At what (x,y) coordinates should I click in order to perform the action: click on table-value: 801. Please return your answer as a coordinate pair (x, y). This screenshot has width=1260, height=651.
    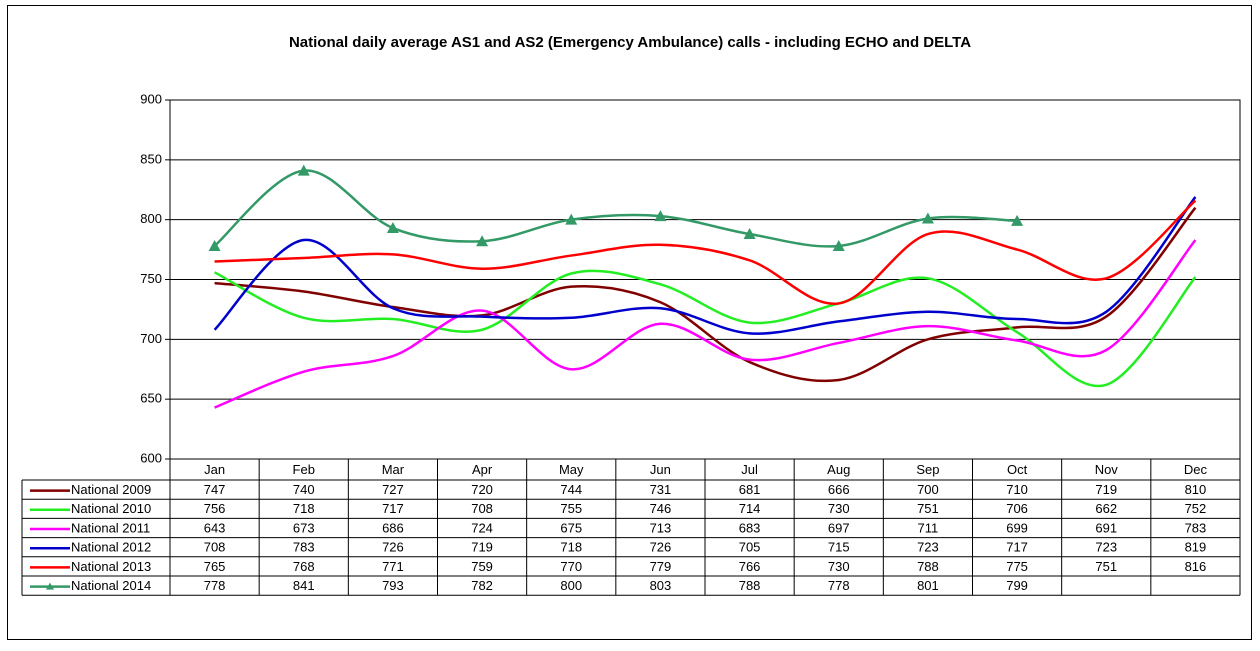
    Looking at the image, I should click on (928, 585).